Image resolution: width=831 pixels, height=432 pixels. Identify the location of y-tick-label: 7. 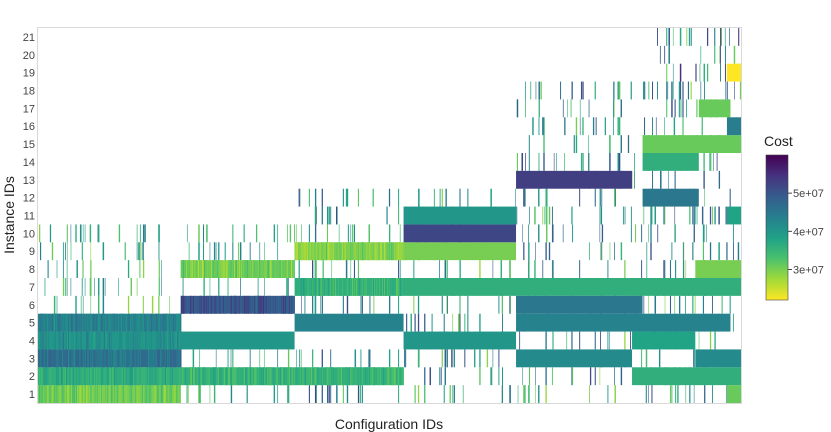
(32, 288).